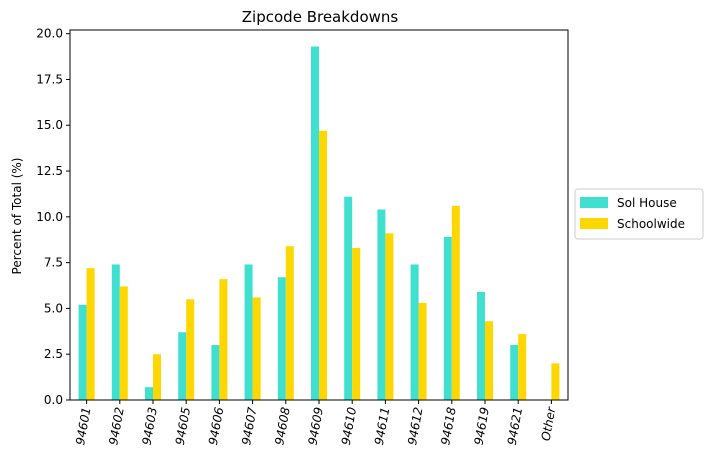 This screenshot has height=469, width=711. I want to click on legend: Sol House Schoolwide, so click(639, 214).